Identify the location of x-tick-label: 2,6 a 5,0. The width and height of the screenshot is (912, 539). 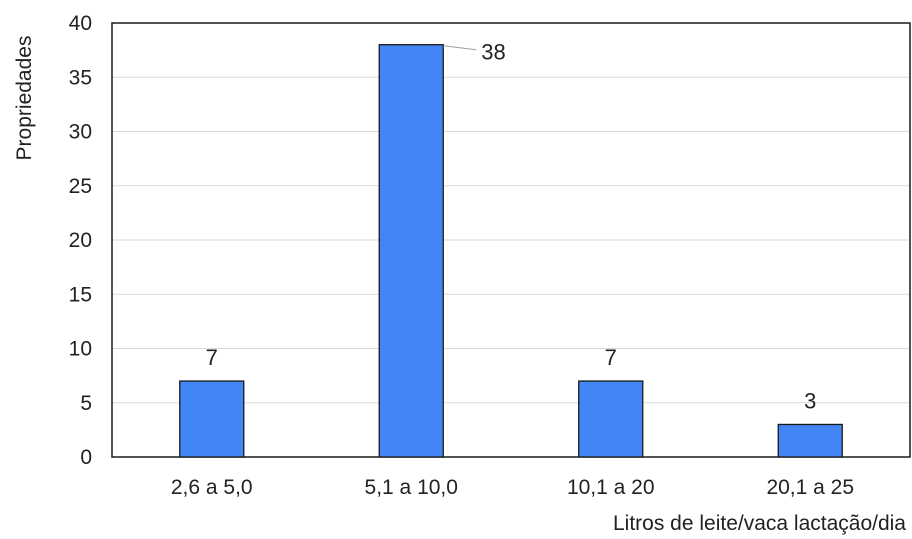
(212, 487).